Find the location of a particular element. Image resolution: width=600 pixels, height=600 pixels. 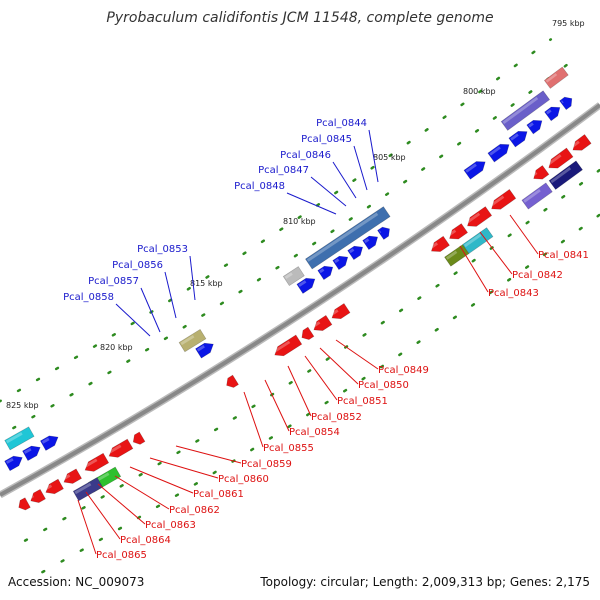

reverse-cds-11-shape is located at coordinates (323, 322).